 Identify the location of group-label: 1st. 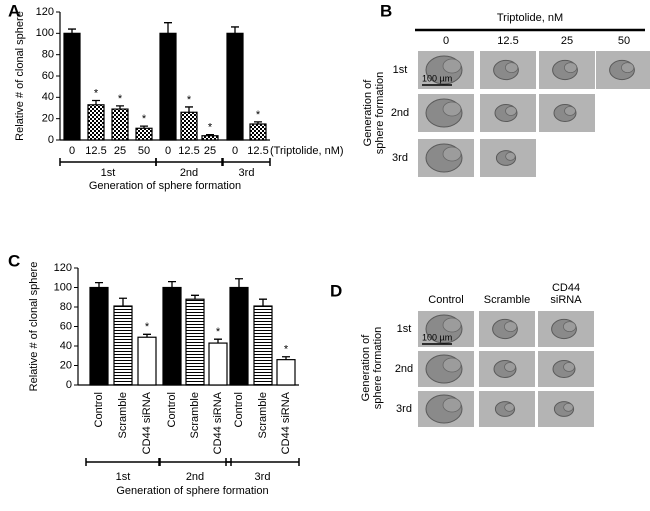
(108, 173).